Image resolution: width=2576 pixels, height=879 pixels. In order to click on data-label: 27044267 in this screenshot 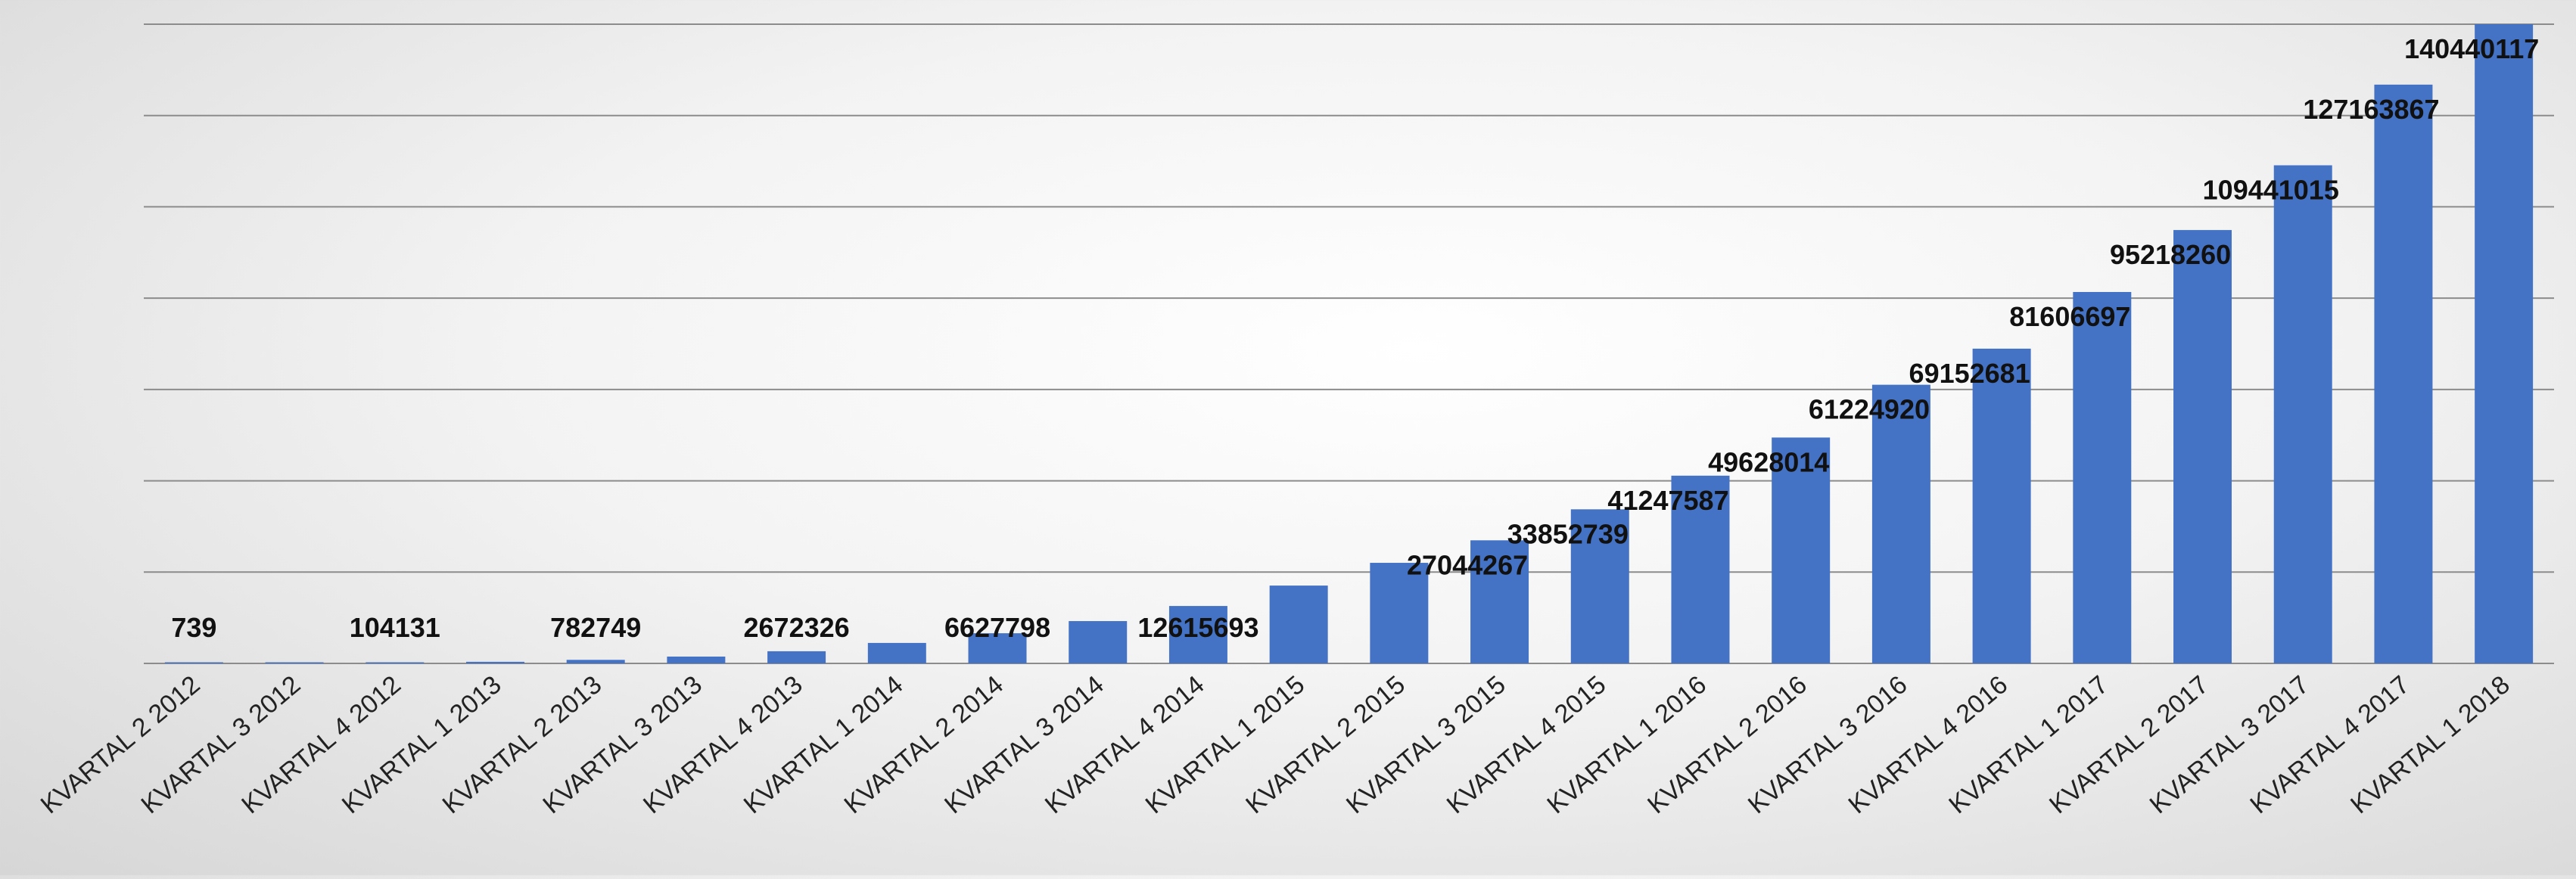, I will do `click(1467, 564)`.